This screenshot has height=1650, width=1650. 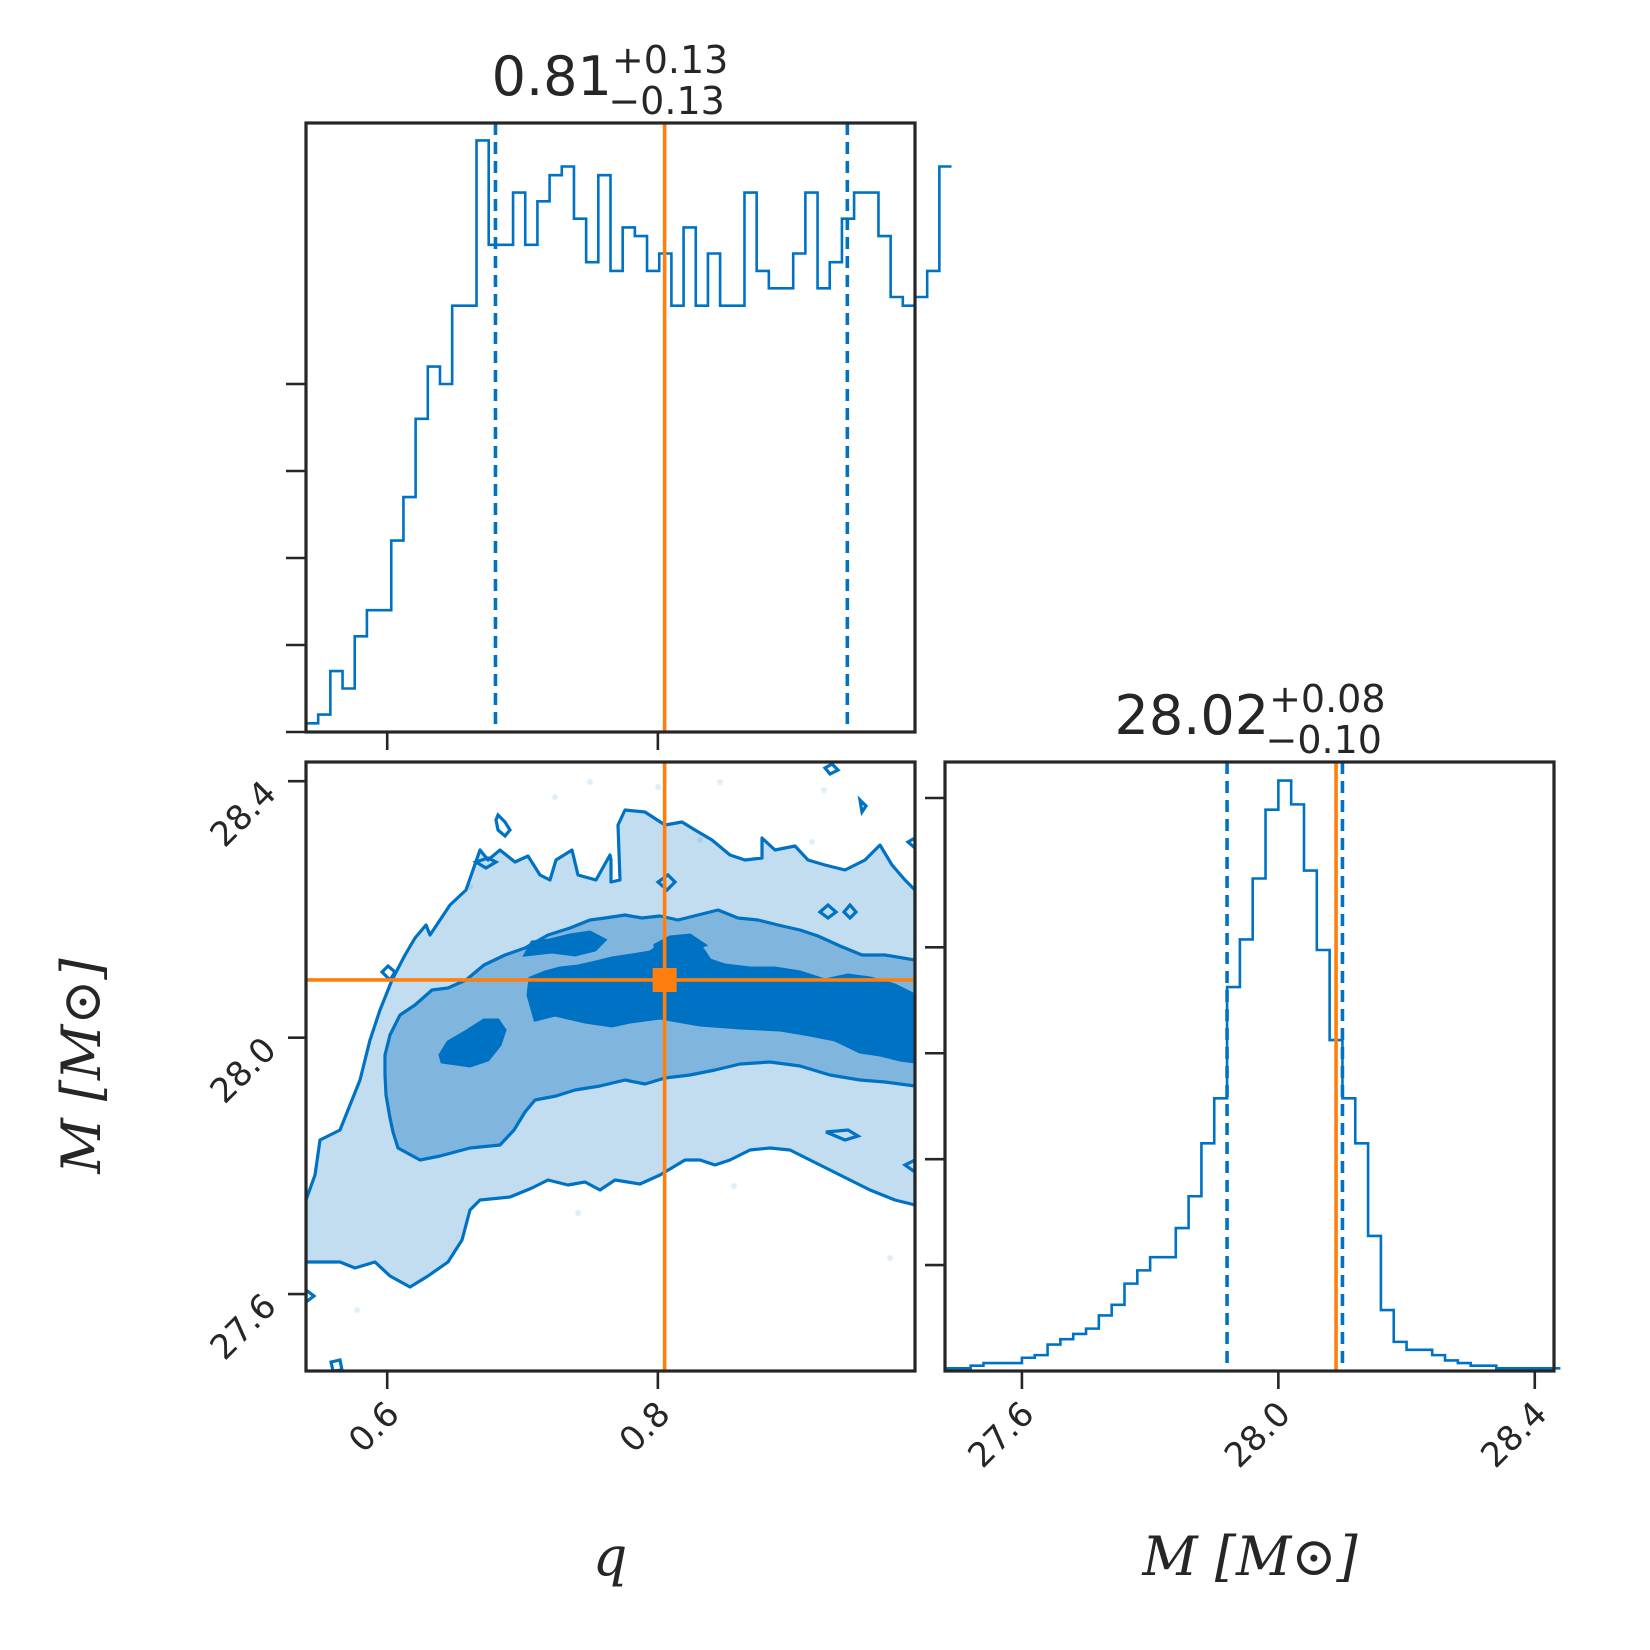 I want to click on joint-xtick-label: 0.6, so click(x=374, y=1427).